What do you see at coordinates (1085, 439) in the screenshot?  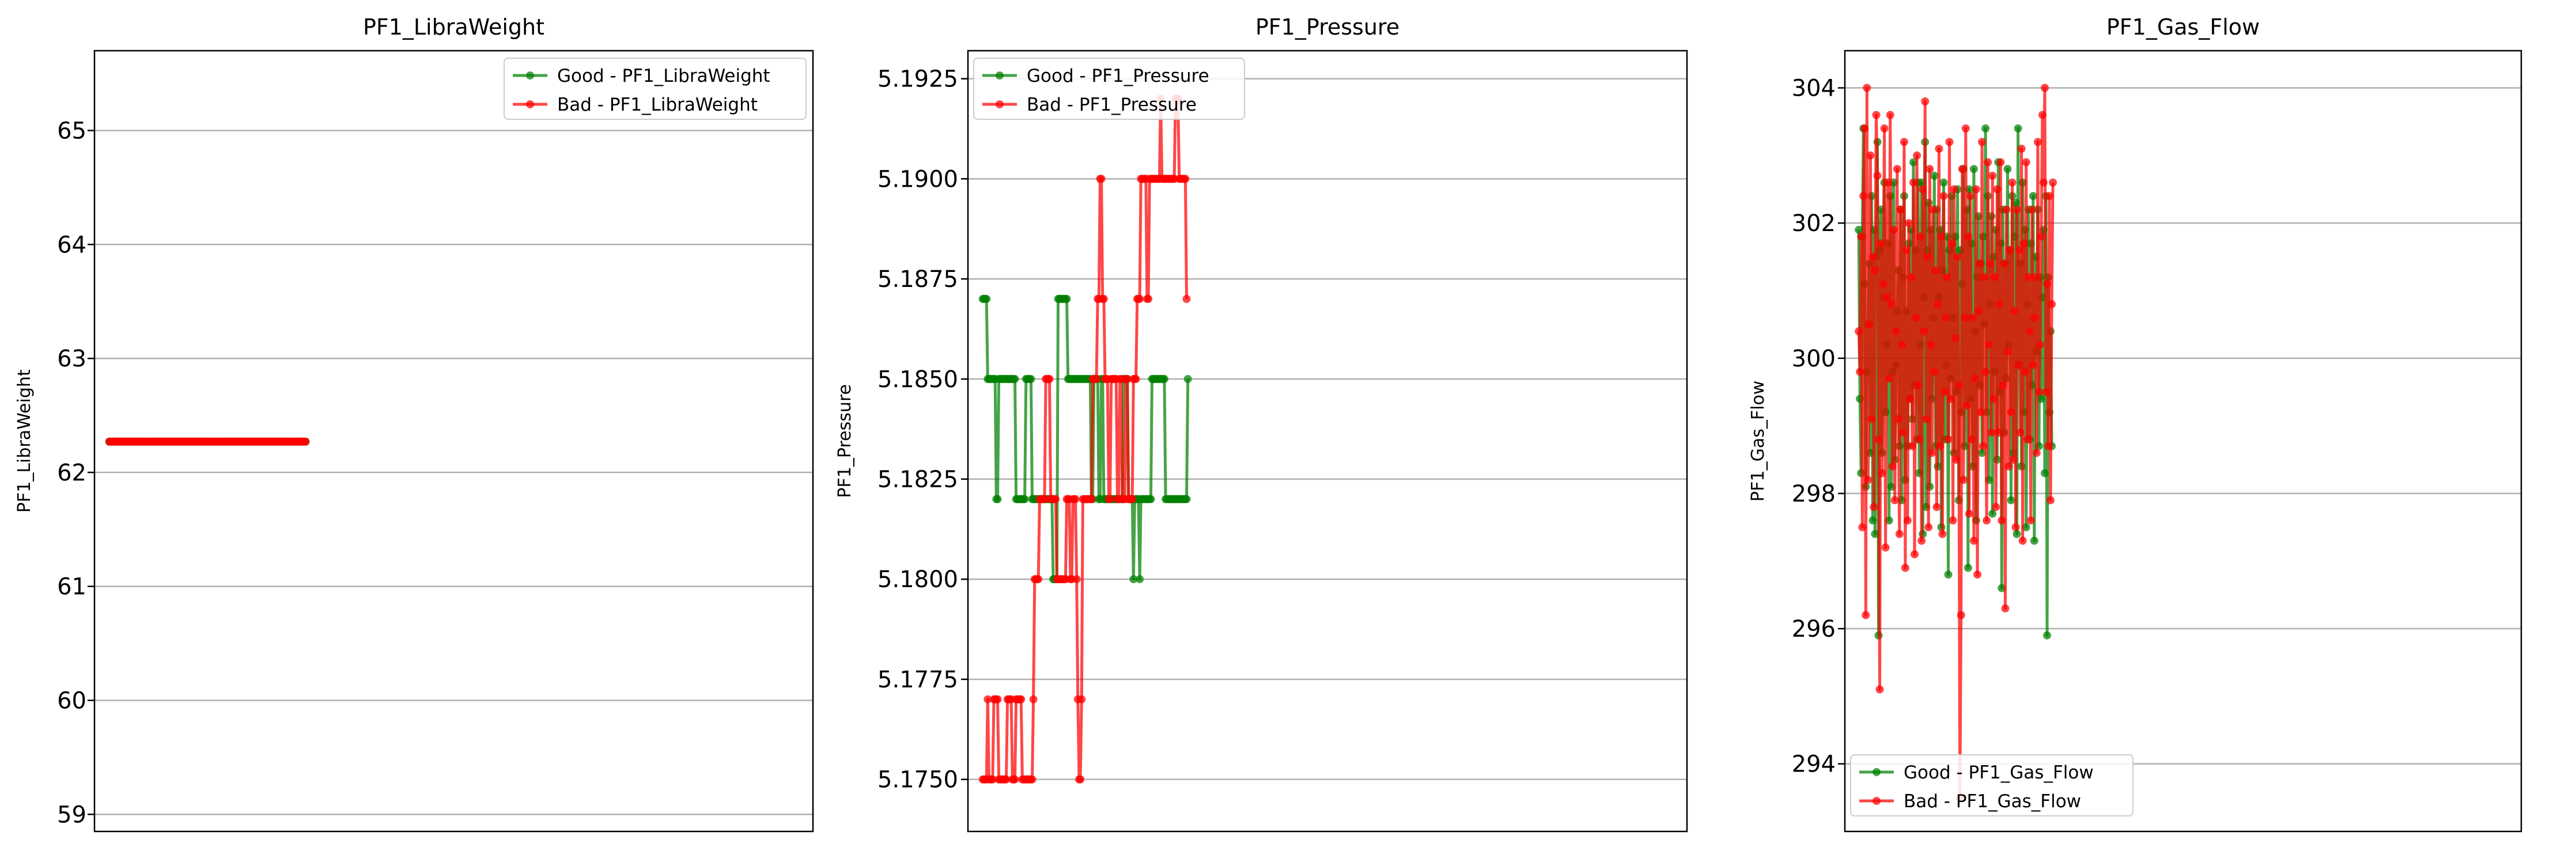 I see `series-good` at bounding box center [1085, 439].